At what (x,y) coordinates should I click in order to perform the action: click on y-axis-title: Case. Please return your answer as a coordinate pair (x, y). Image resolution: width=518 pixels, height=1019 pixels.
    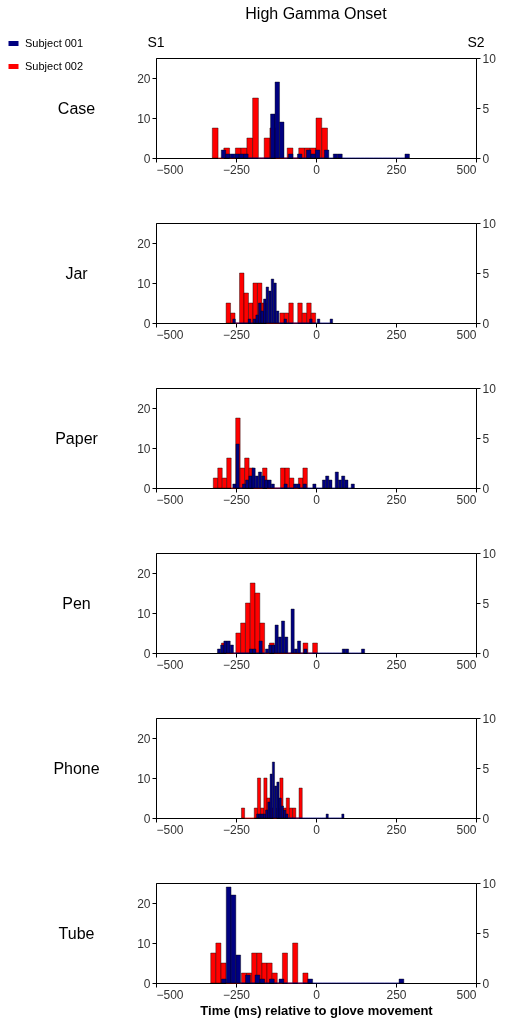
    Looking at the image, I should click on (76, 108).